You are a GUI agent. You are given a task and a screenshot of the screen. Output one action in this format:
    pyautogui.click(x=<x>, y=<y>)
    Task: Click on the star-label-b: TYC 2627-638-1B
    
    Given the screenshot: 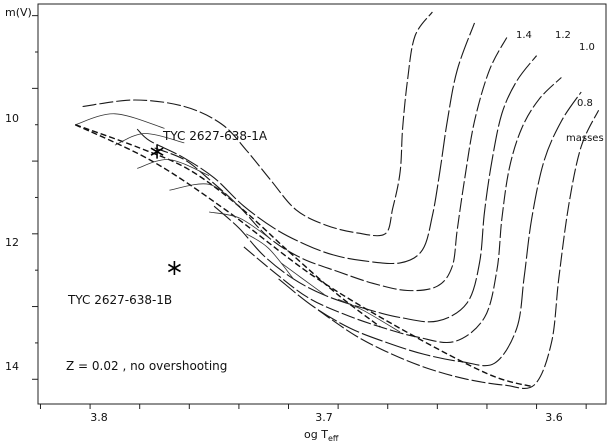 What is the action you would take?
    pyautogui.click(x=119, y=300)
    